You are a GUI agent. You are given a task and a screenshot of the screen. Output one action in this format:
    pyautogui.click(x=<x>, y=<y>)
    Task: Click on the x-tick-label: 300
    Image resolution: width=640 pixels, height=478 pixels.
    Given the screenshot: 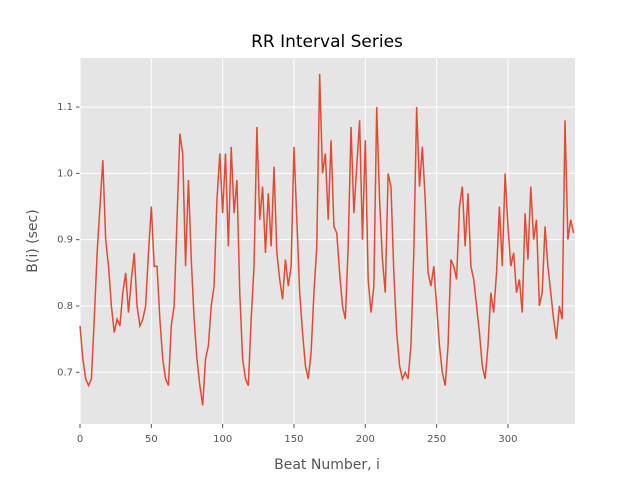 What is the action you would take?
    pyautogui.click(x=507, y=439)
    